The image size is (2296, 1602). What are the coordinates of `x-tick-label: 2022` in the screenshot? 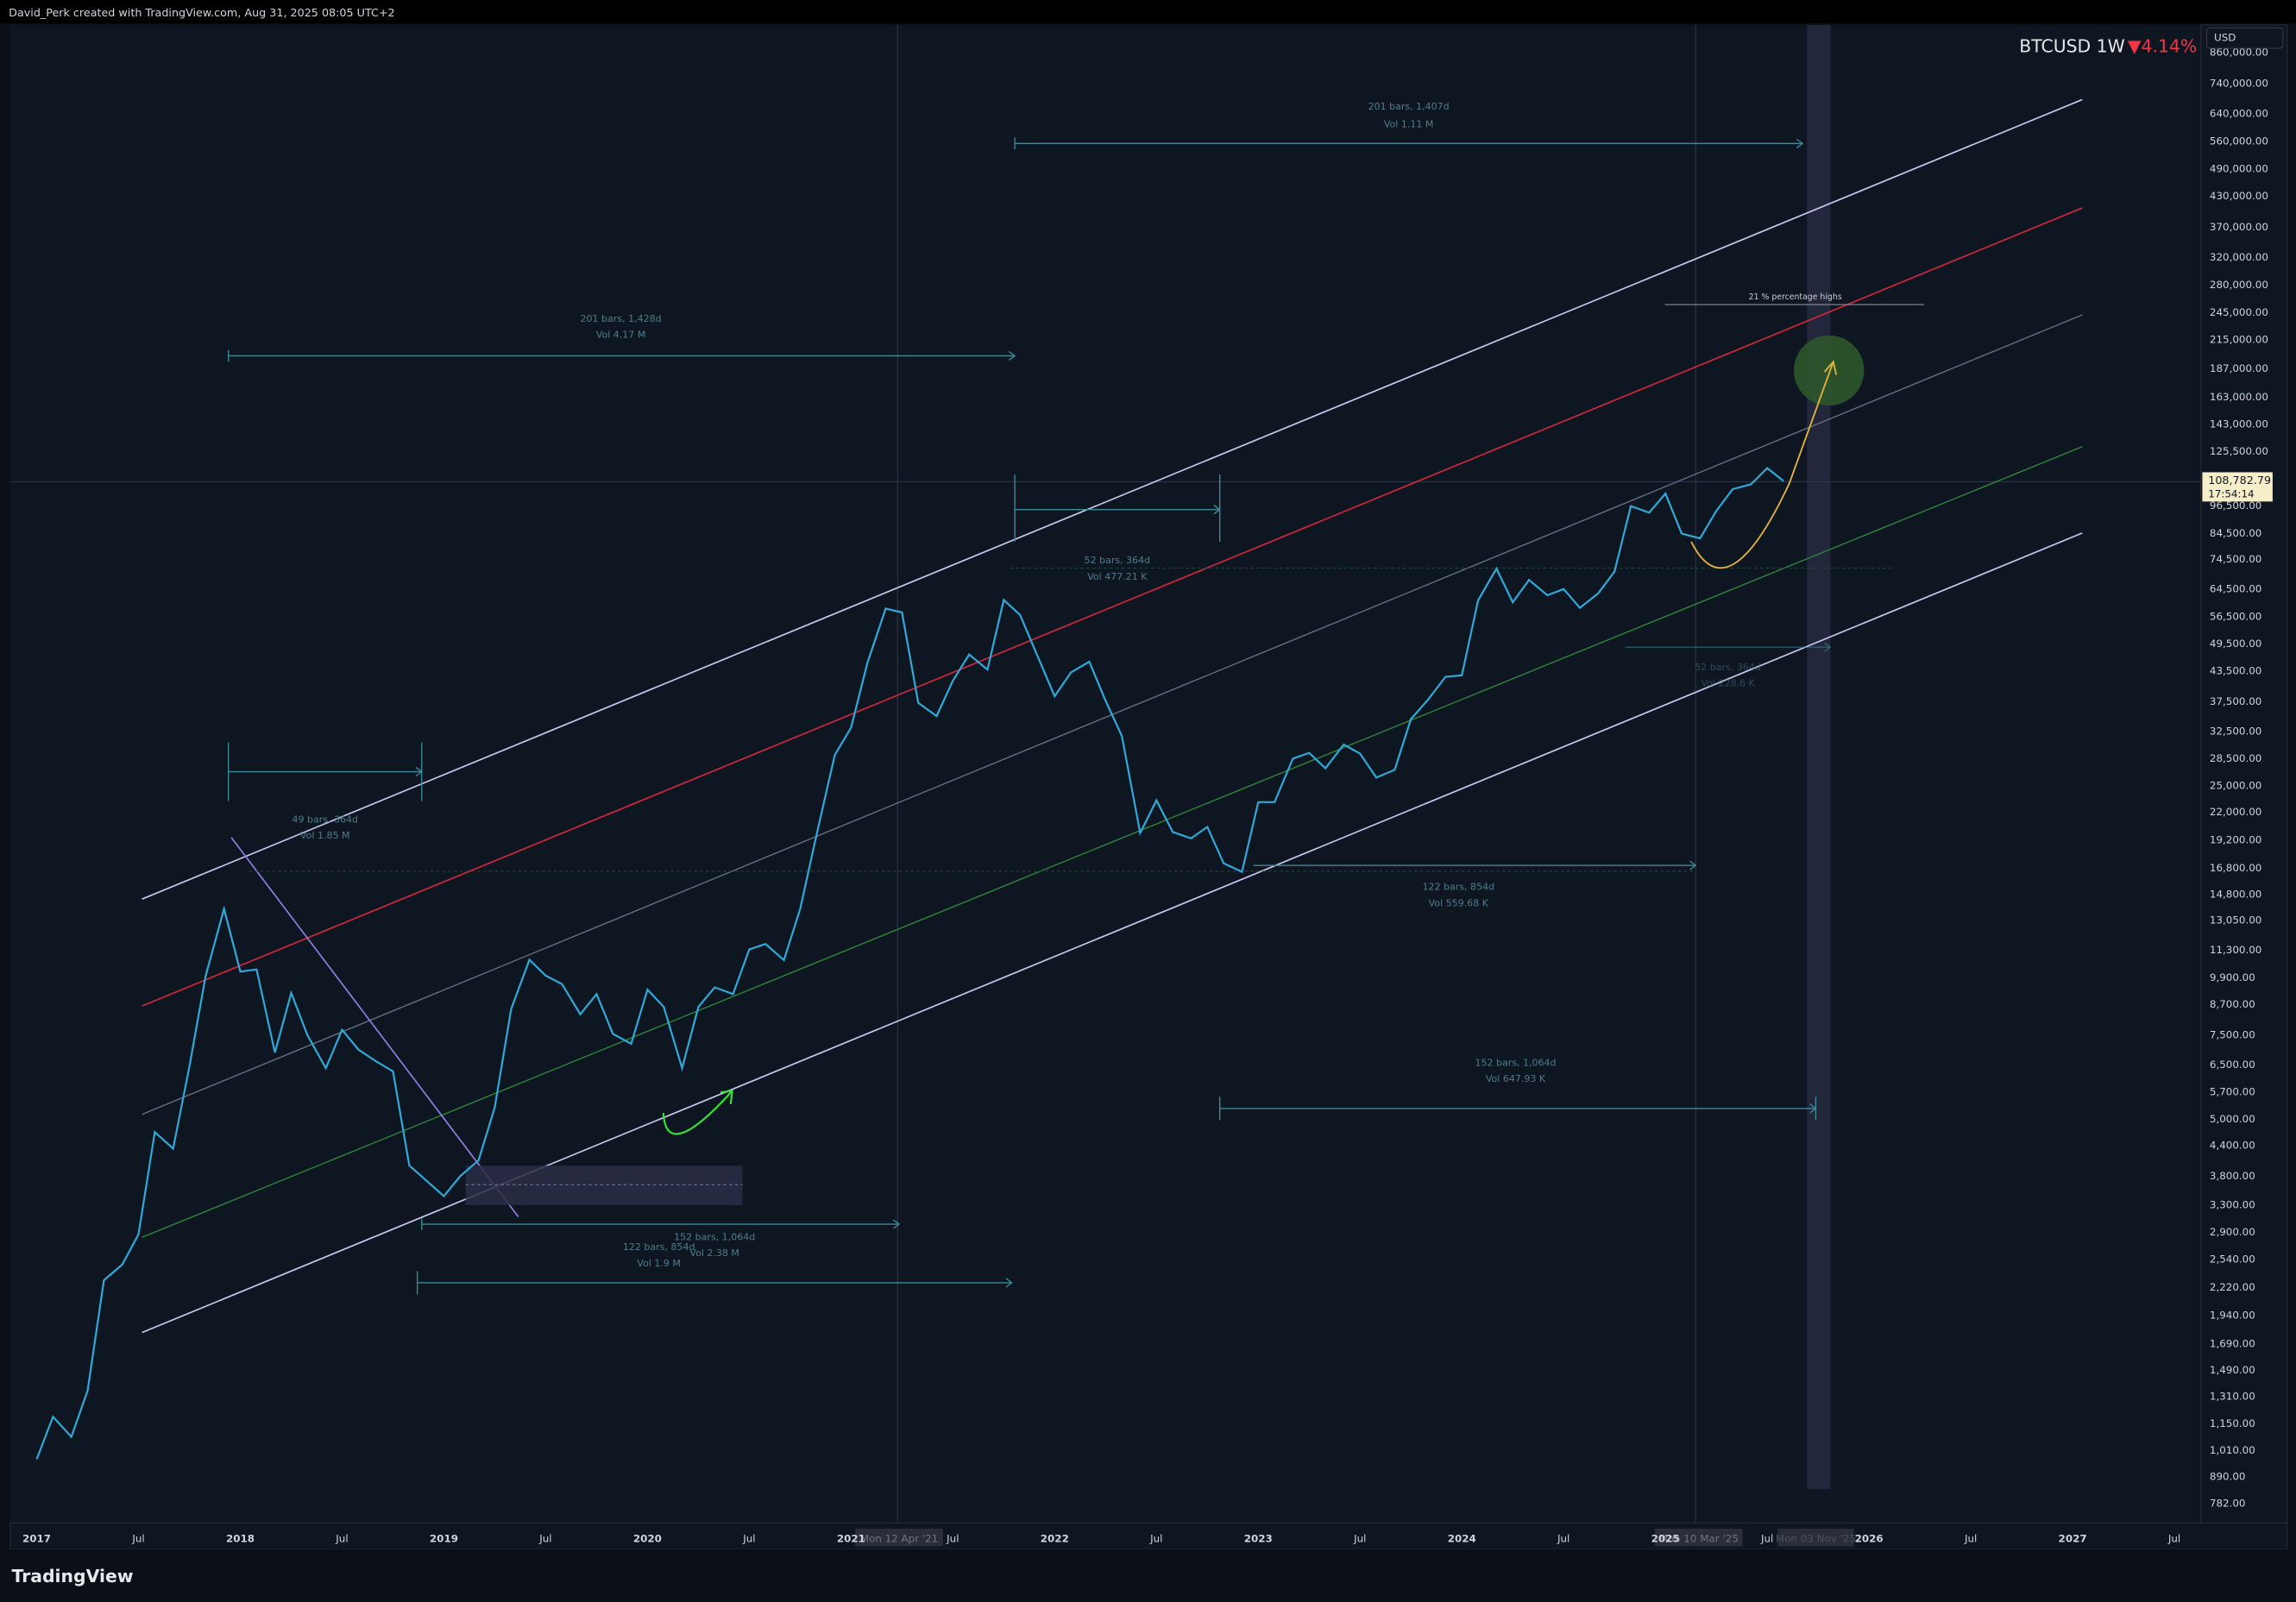 It's located at (1055, 1538).